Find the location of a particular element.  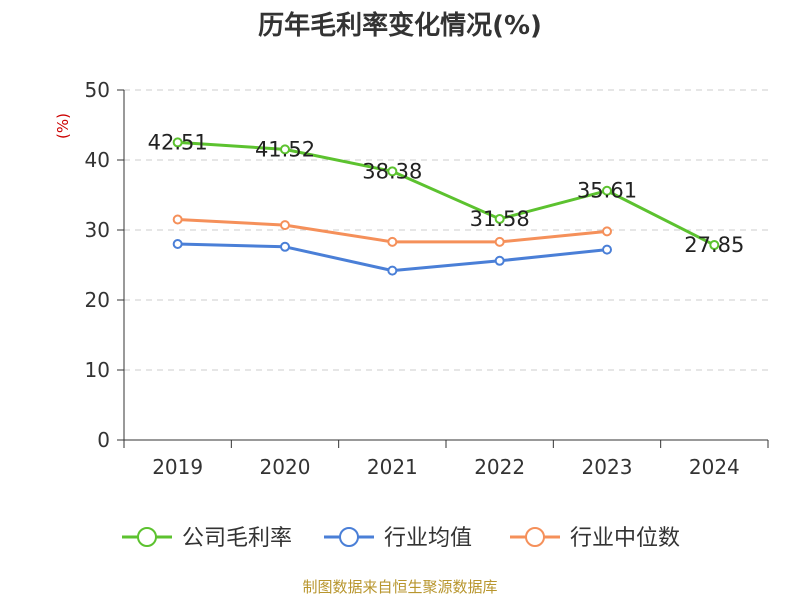

data-label: 42.51 is located at coordinates (178, 142).